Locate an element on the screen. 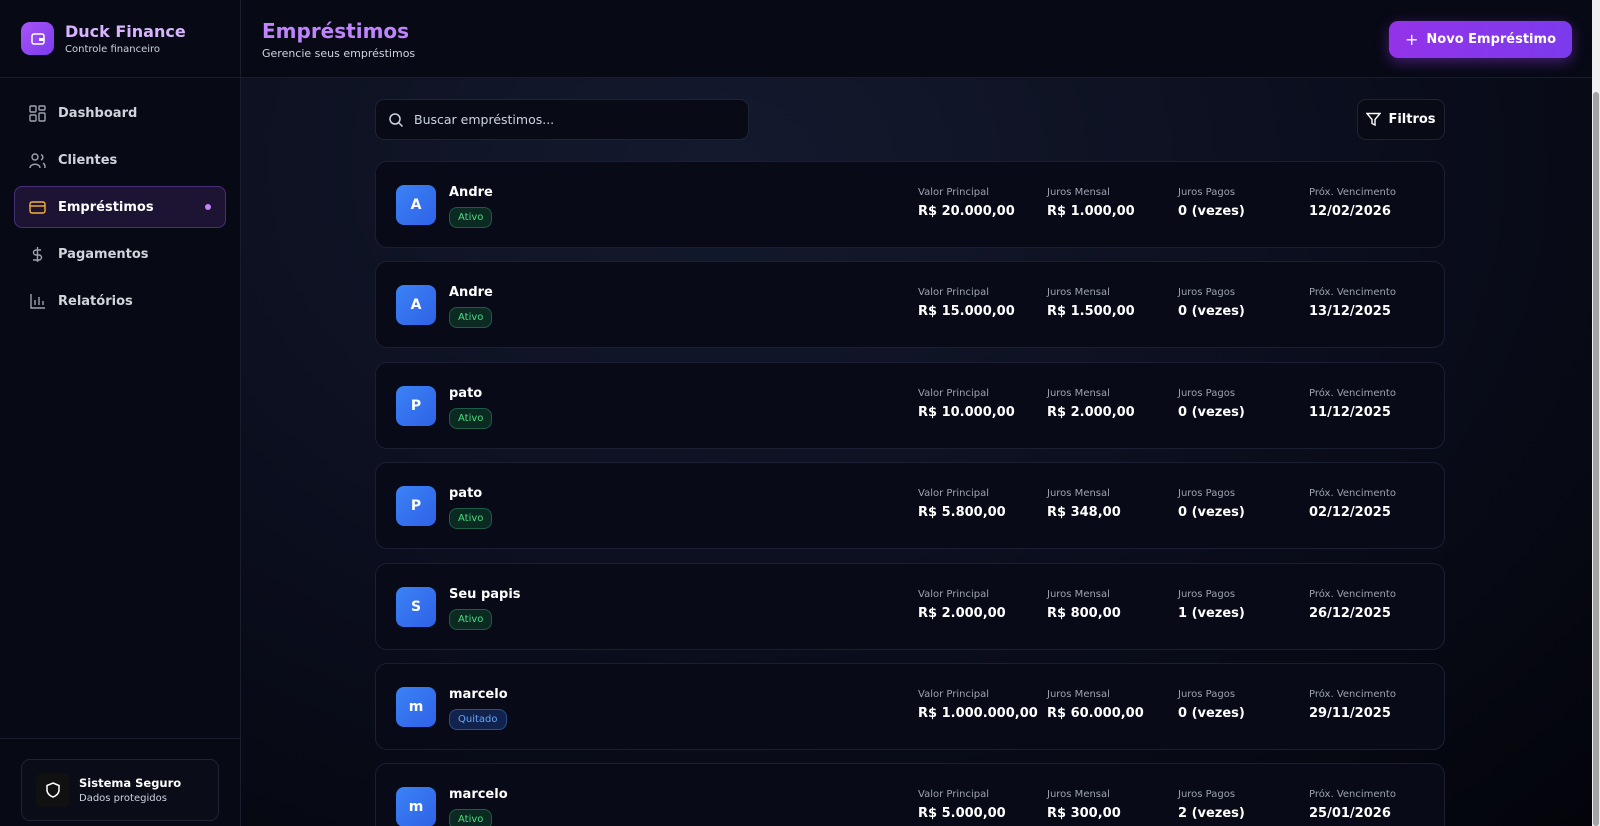 The width and height of the screenshot is (1600, 826). nav-label: Pagamentos is located at coordinates (103, 254).